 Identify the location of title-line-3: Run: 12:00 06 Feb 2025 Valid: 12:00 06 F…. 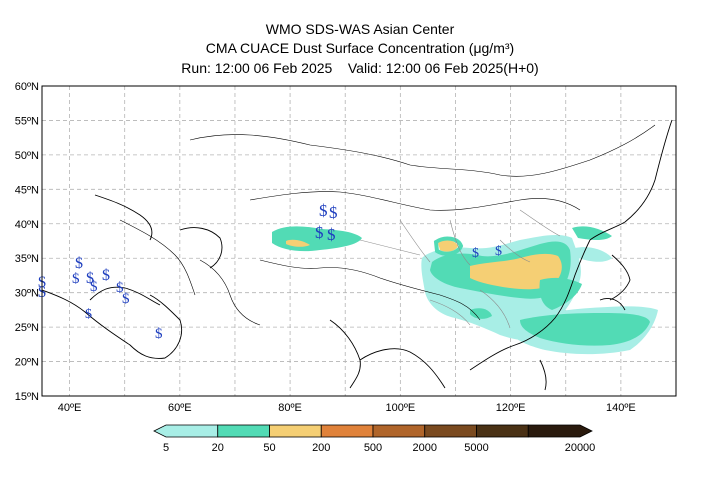
(360, 68).